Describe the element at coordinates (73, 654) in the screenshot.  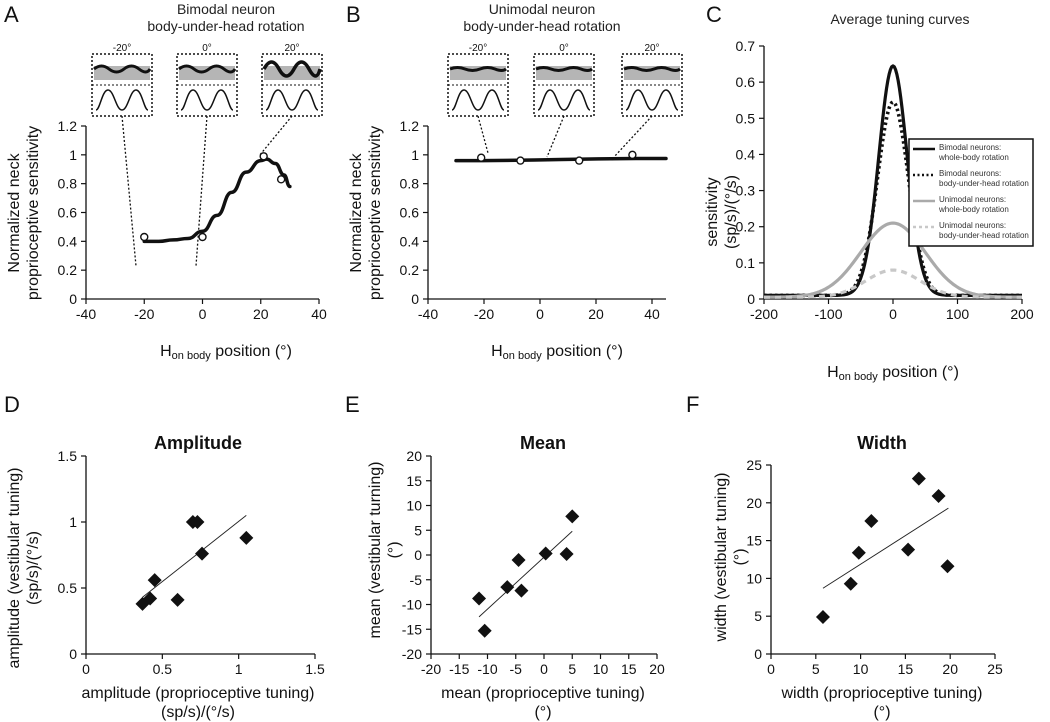
I see `panel-d-y-tick-label: 0` at that location.